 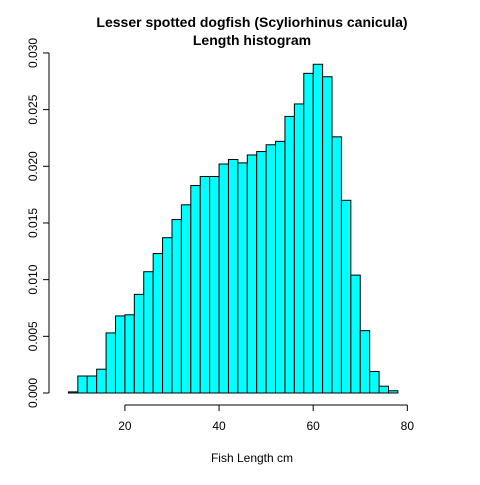 I want to click on x-axis-label: Fish Length cm, so click(x=252, y=458).